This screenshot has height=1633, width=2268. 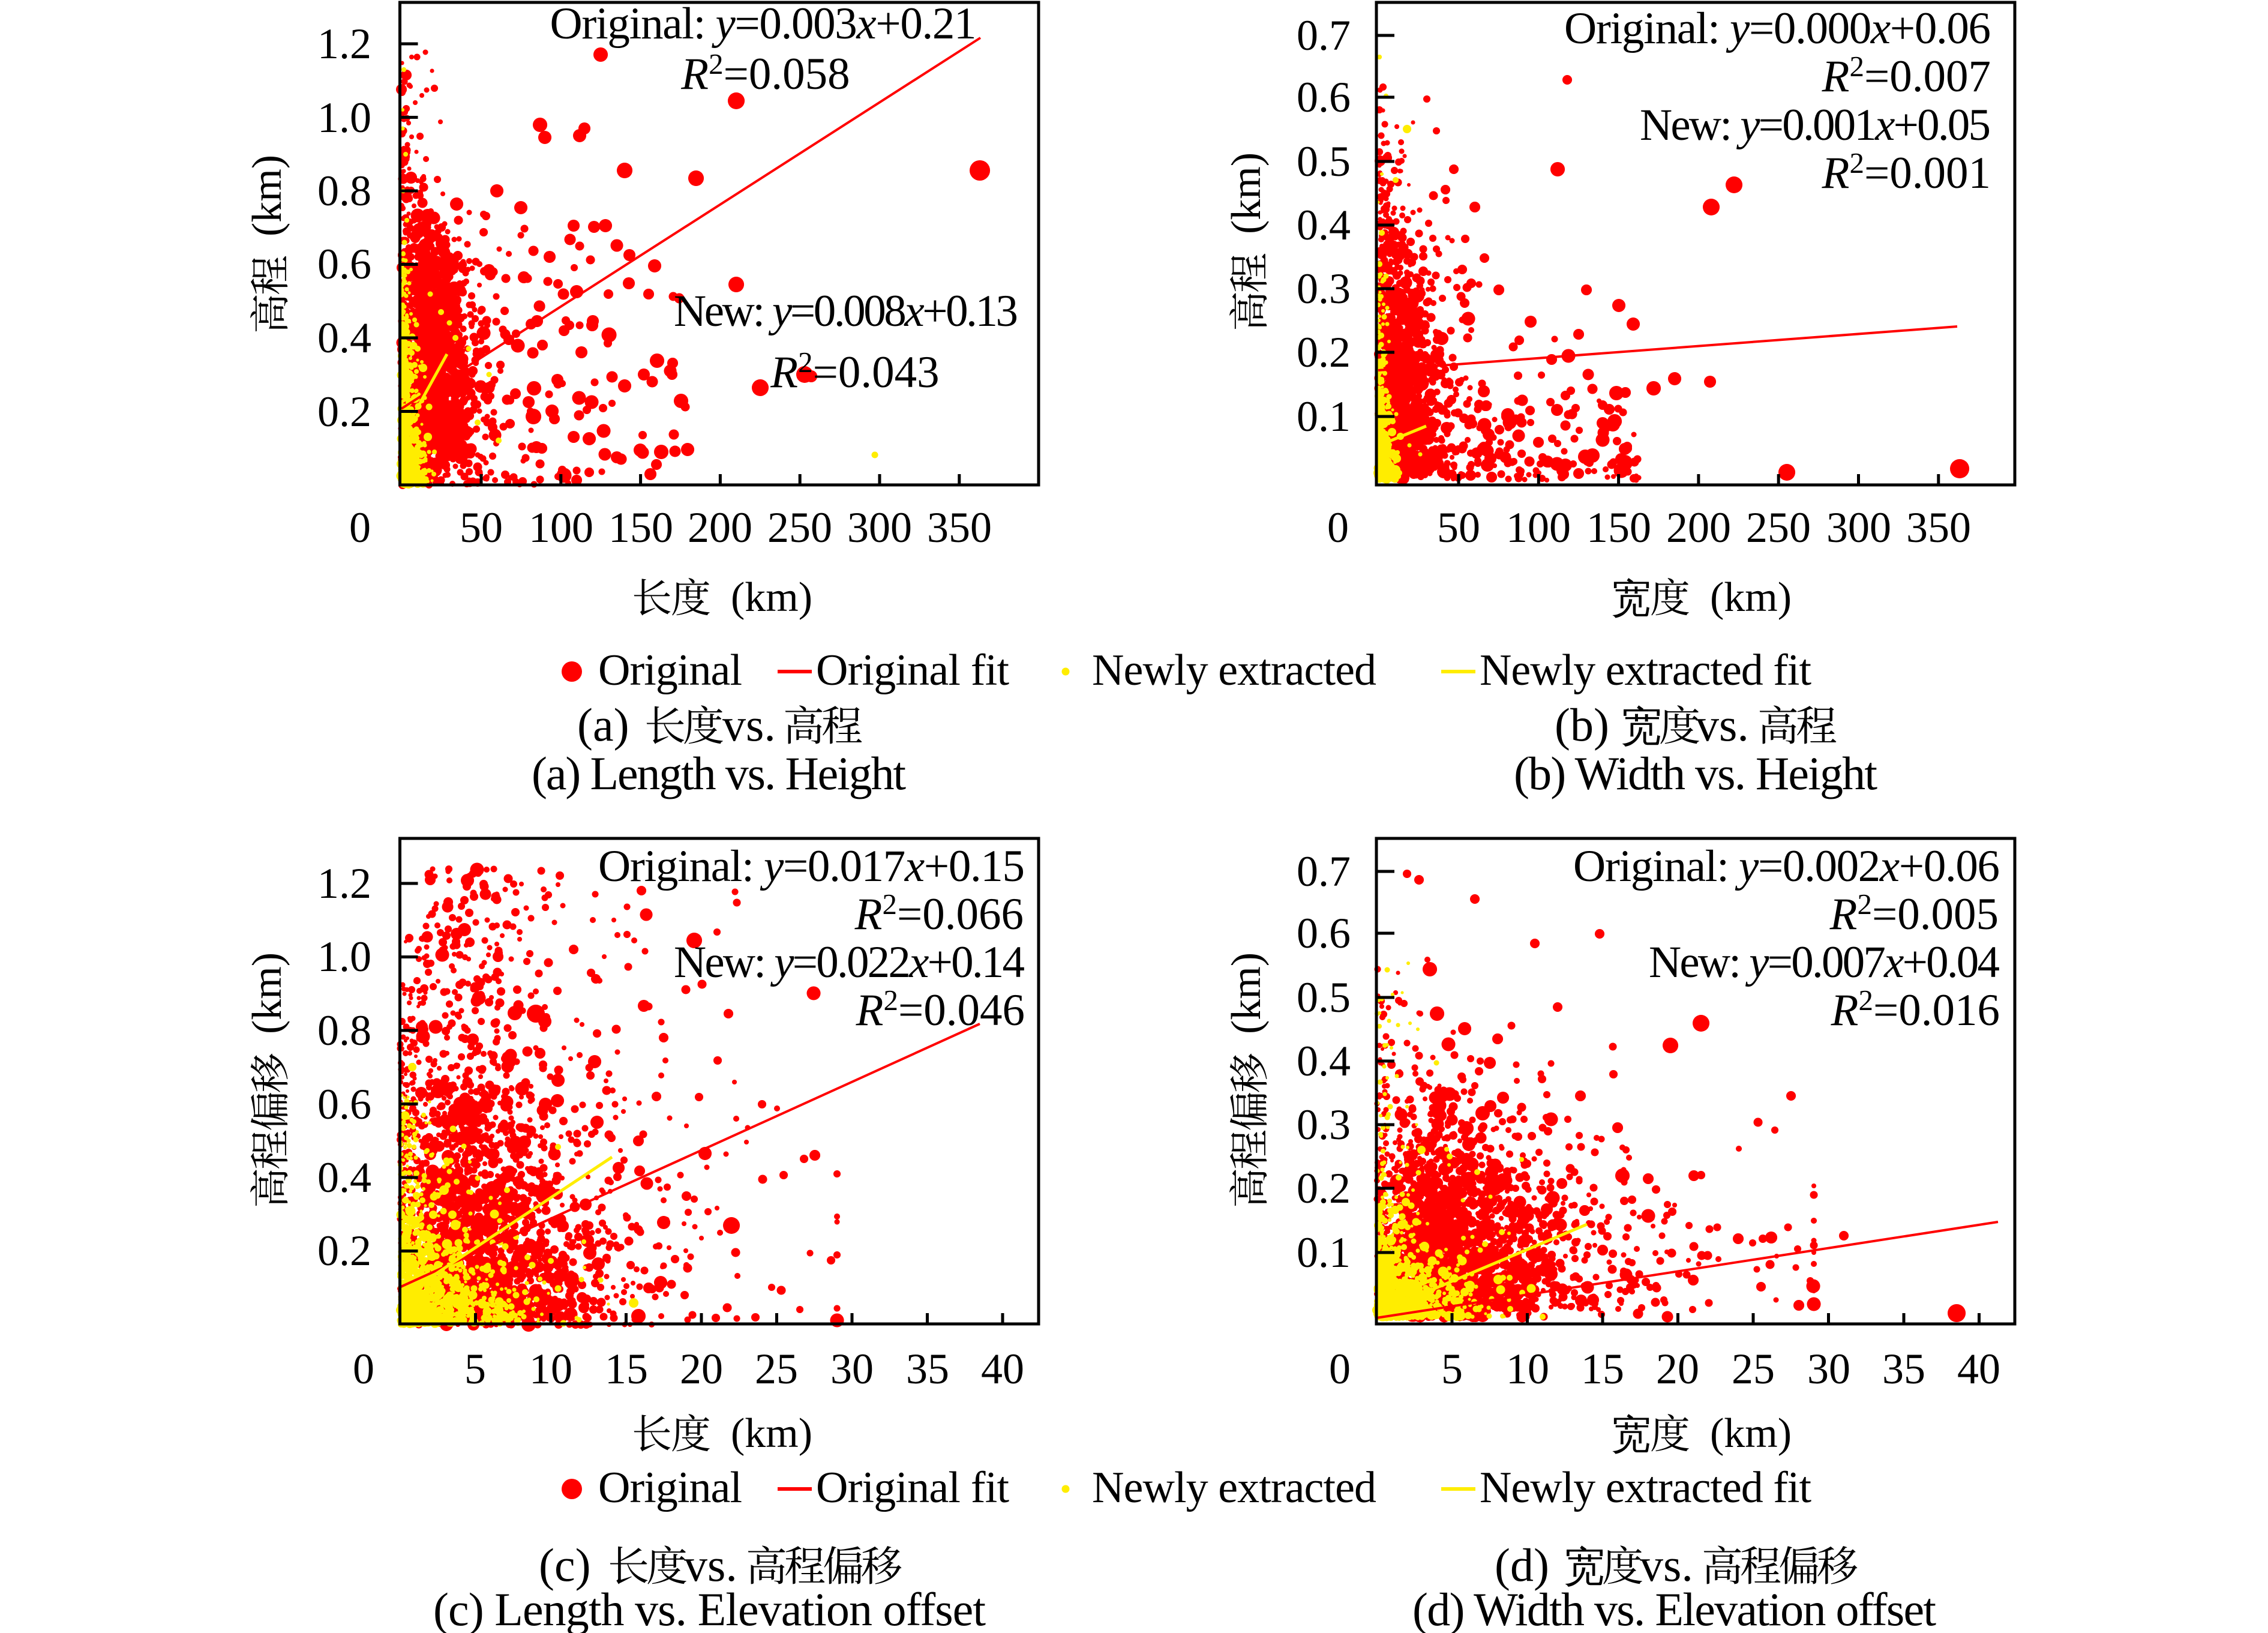 What do you see at coordinates (1695, 773) in the screenshot?
I see `svg-text: (b) Width vs. Height` at bounding box center [1695, 773].